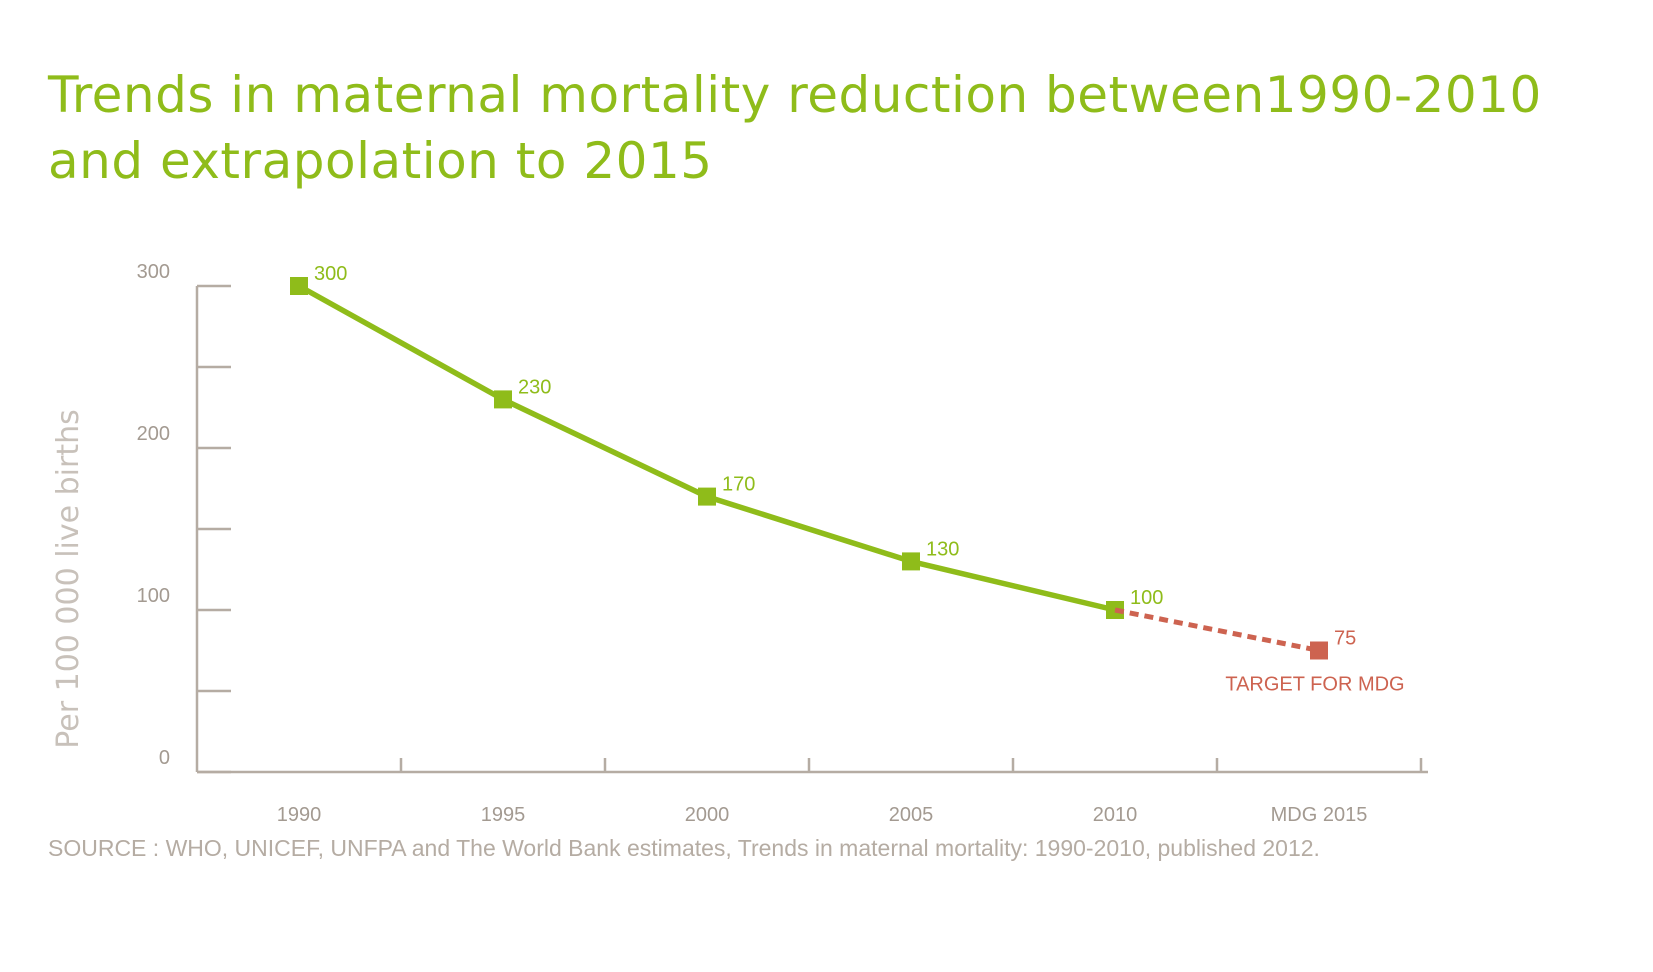 Image resolution: width=1653 pixels, height=972 pixels. I want to click on data-label: 100, so click(1146, 598).